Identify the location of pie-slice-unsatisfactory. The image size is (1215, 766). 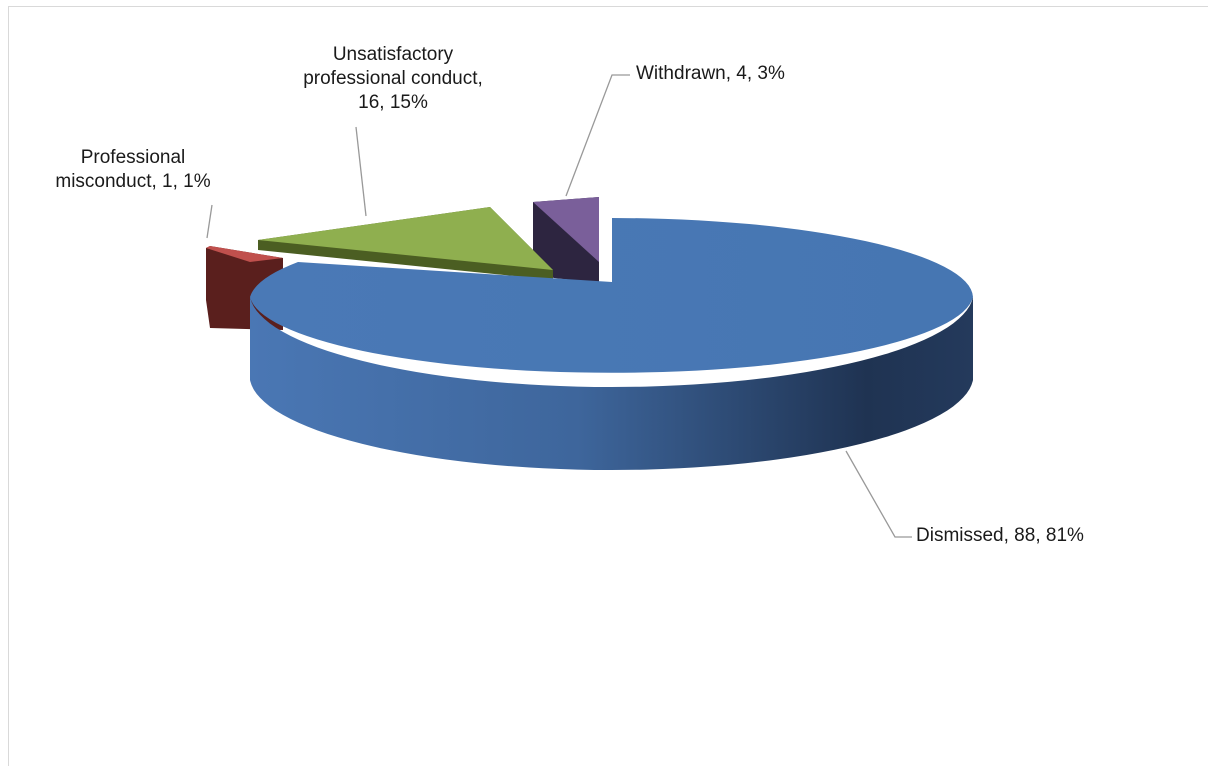
(405, 243).